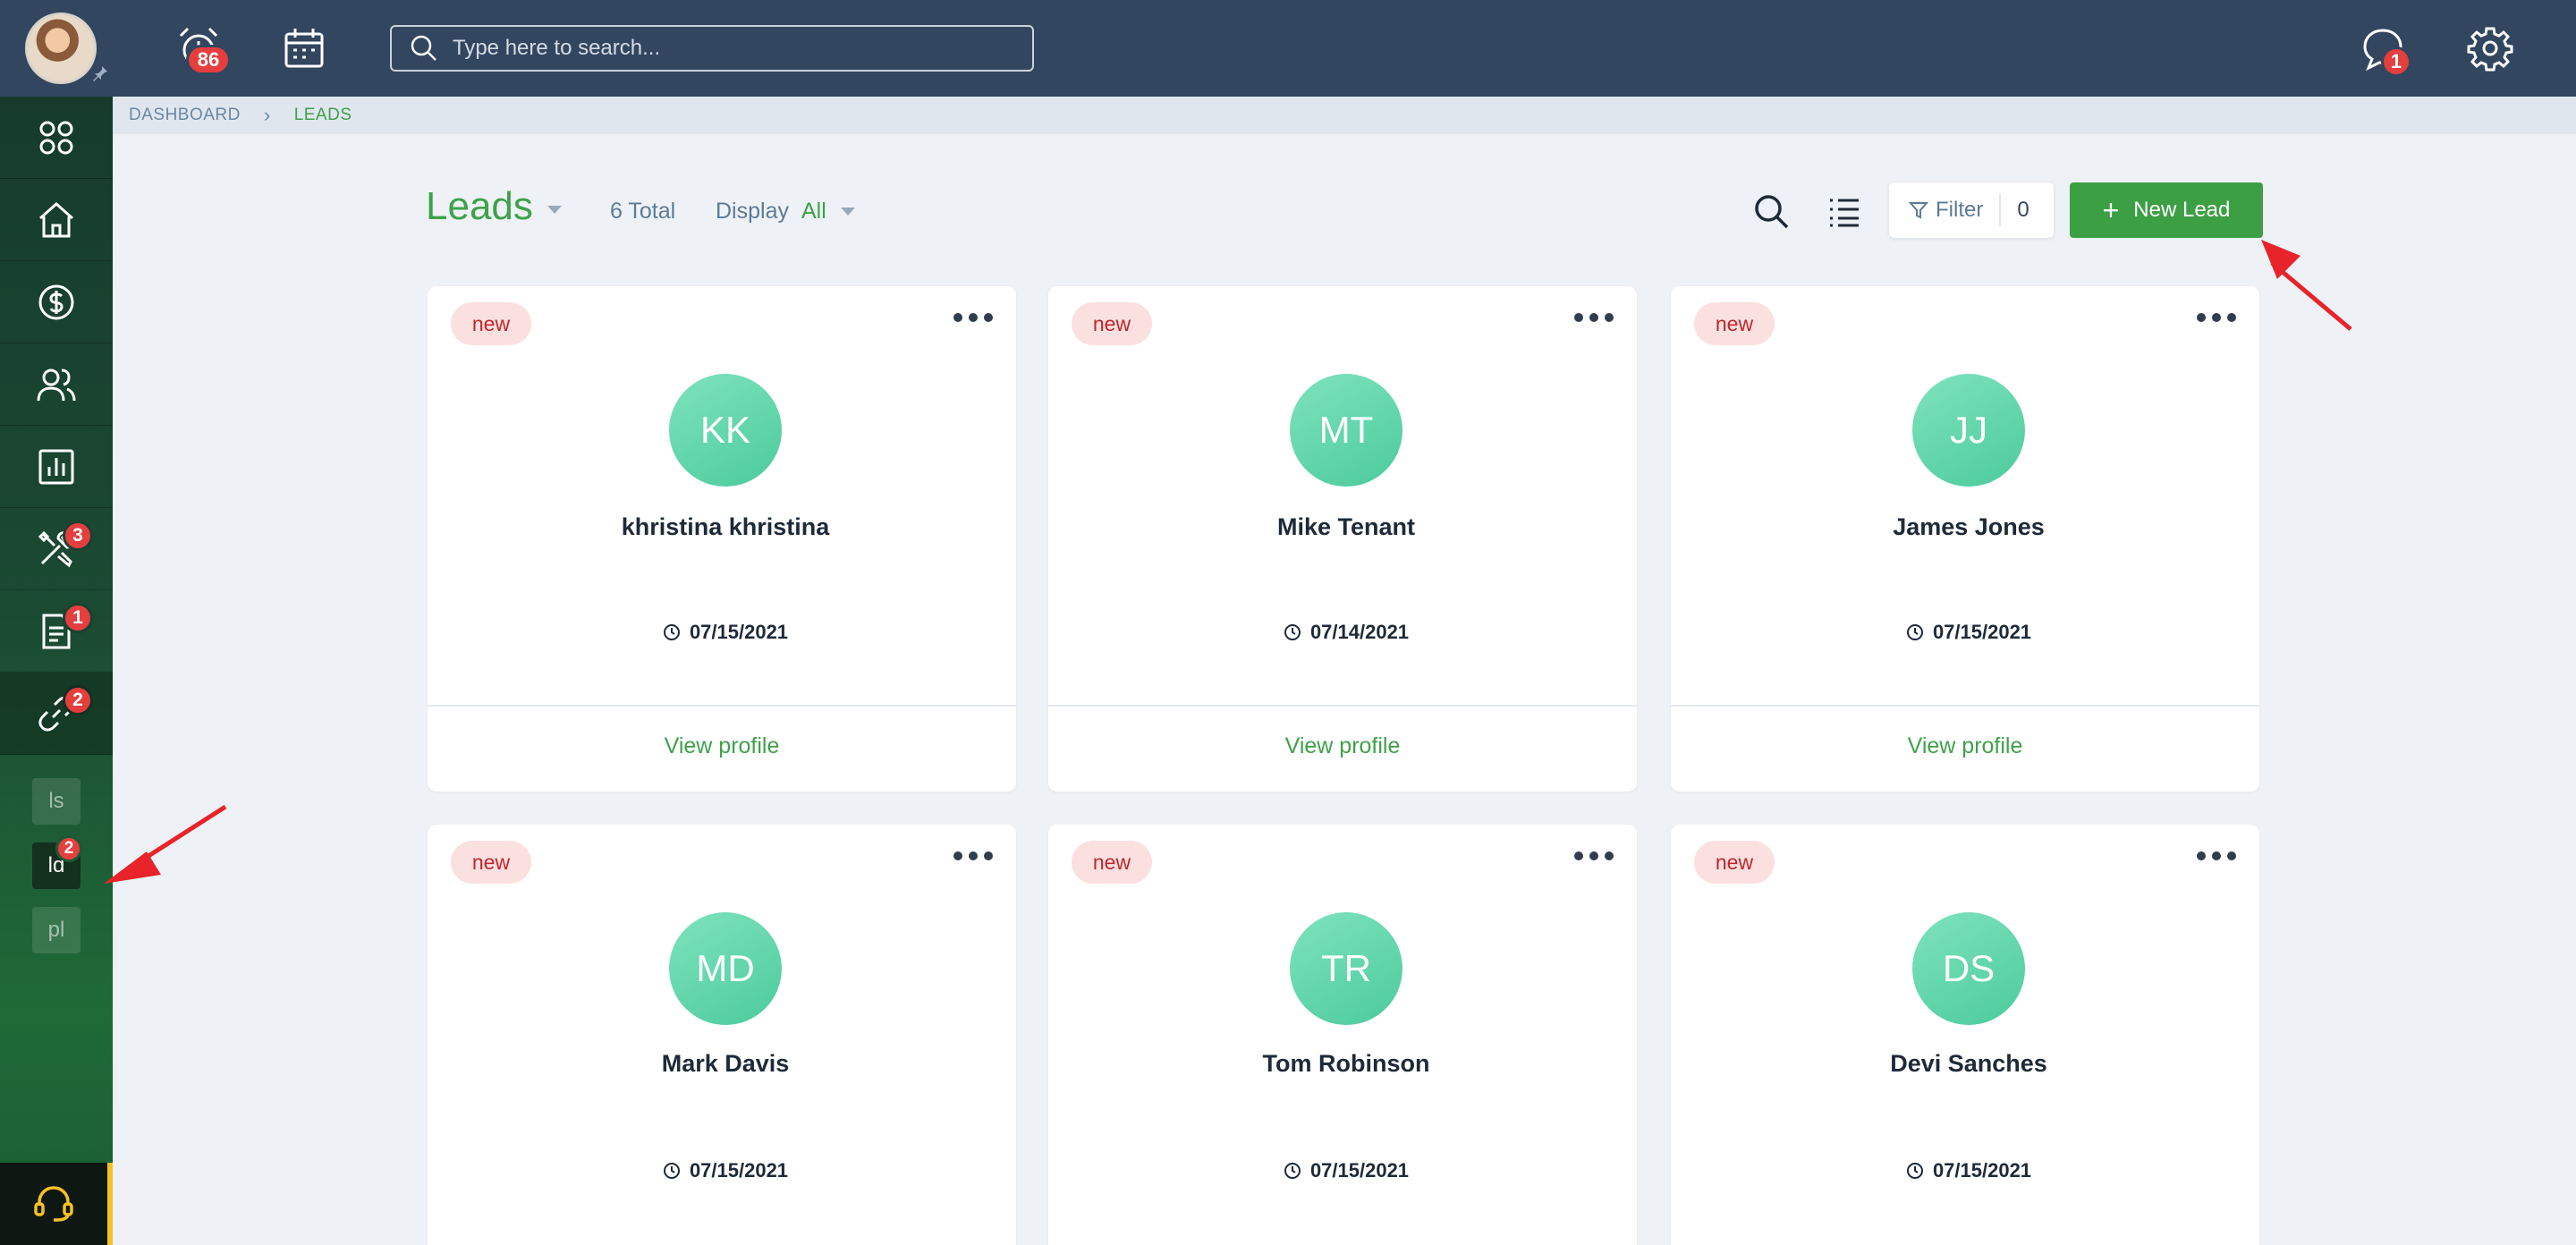  Describe the element at coordinates (61, 48) in the screenshot. I see `user-avatar` at that location.